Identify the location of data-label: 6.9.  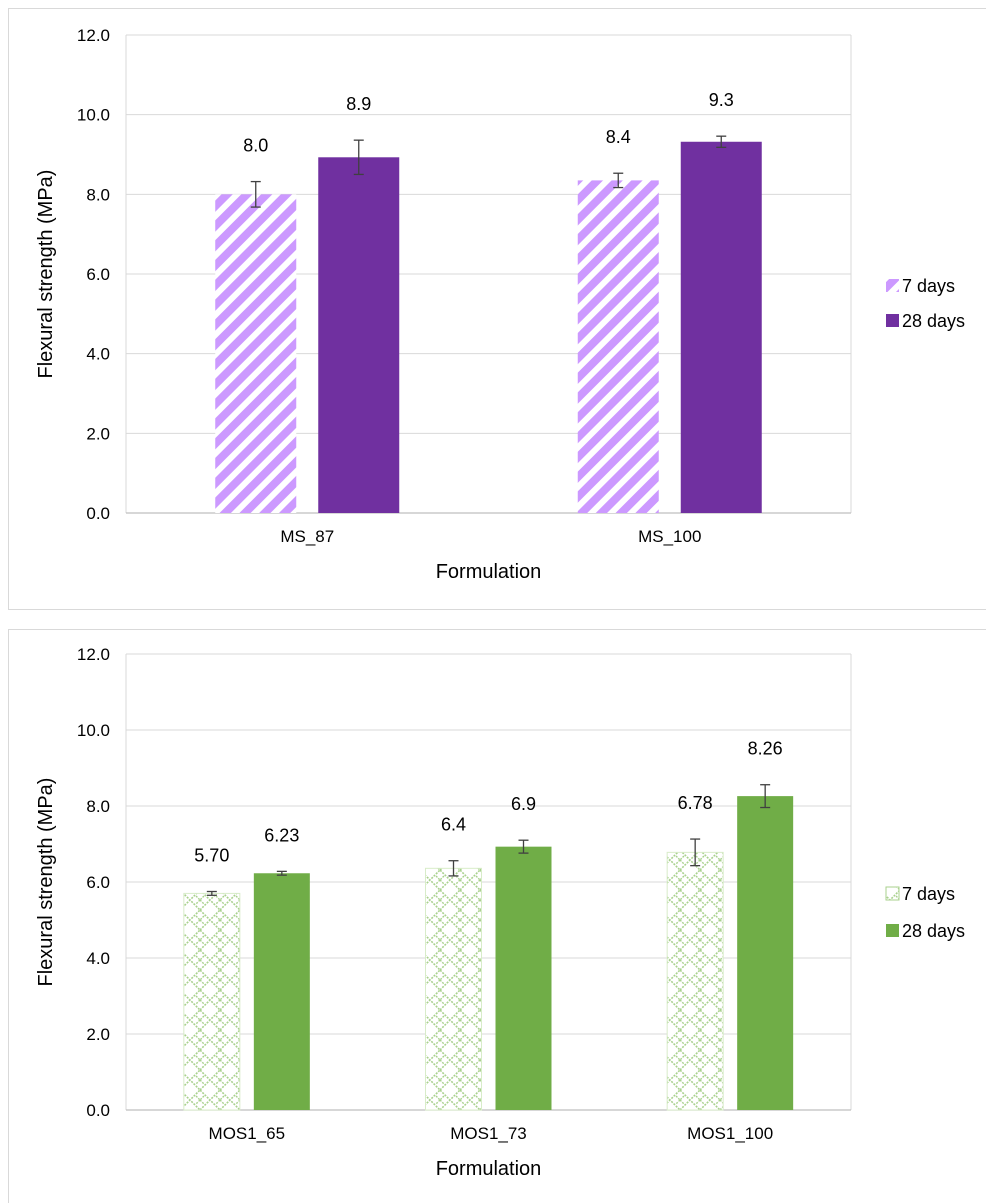
(523, 804).